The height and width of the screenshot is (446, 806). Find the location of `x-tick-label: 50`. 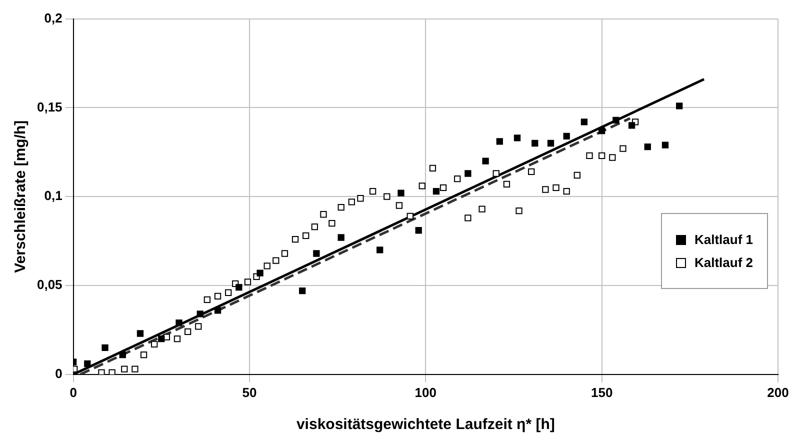

x-tick-label: 50 is located at coordinates (249, 392).